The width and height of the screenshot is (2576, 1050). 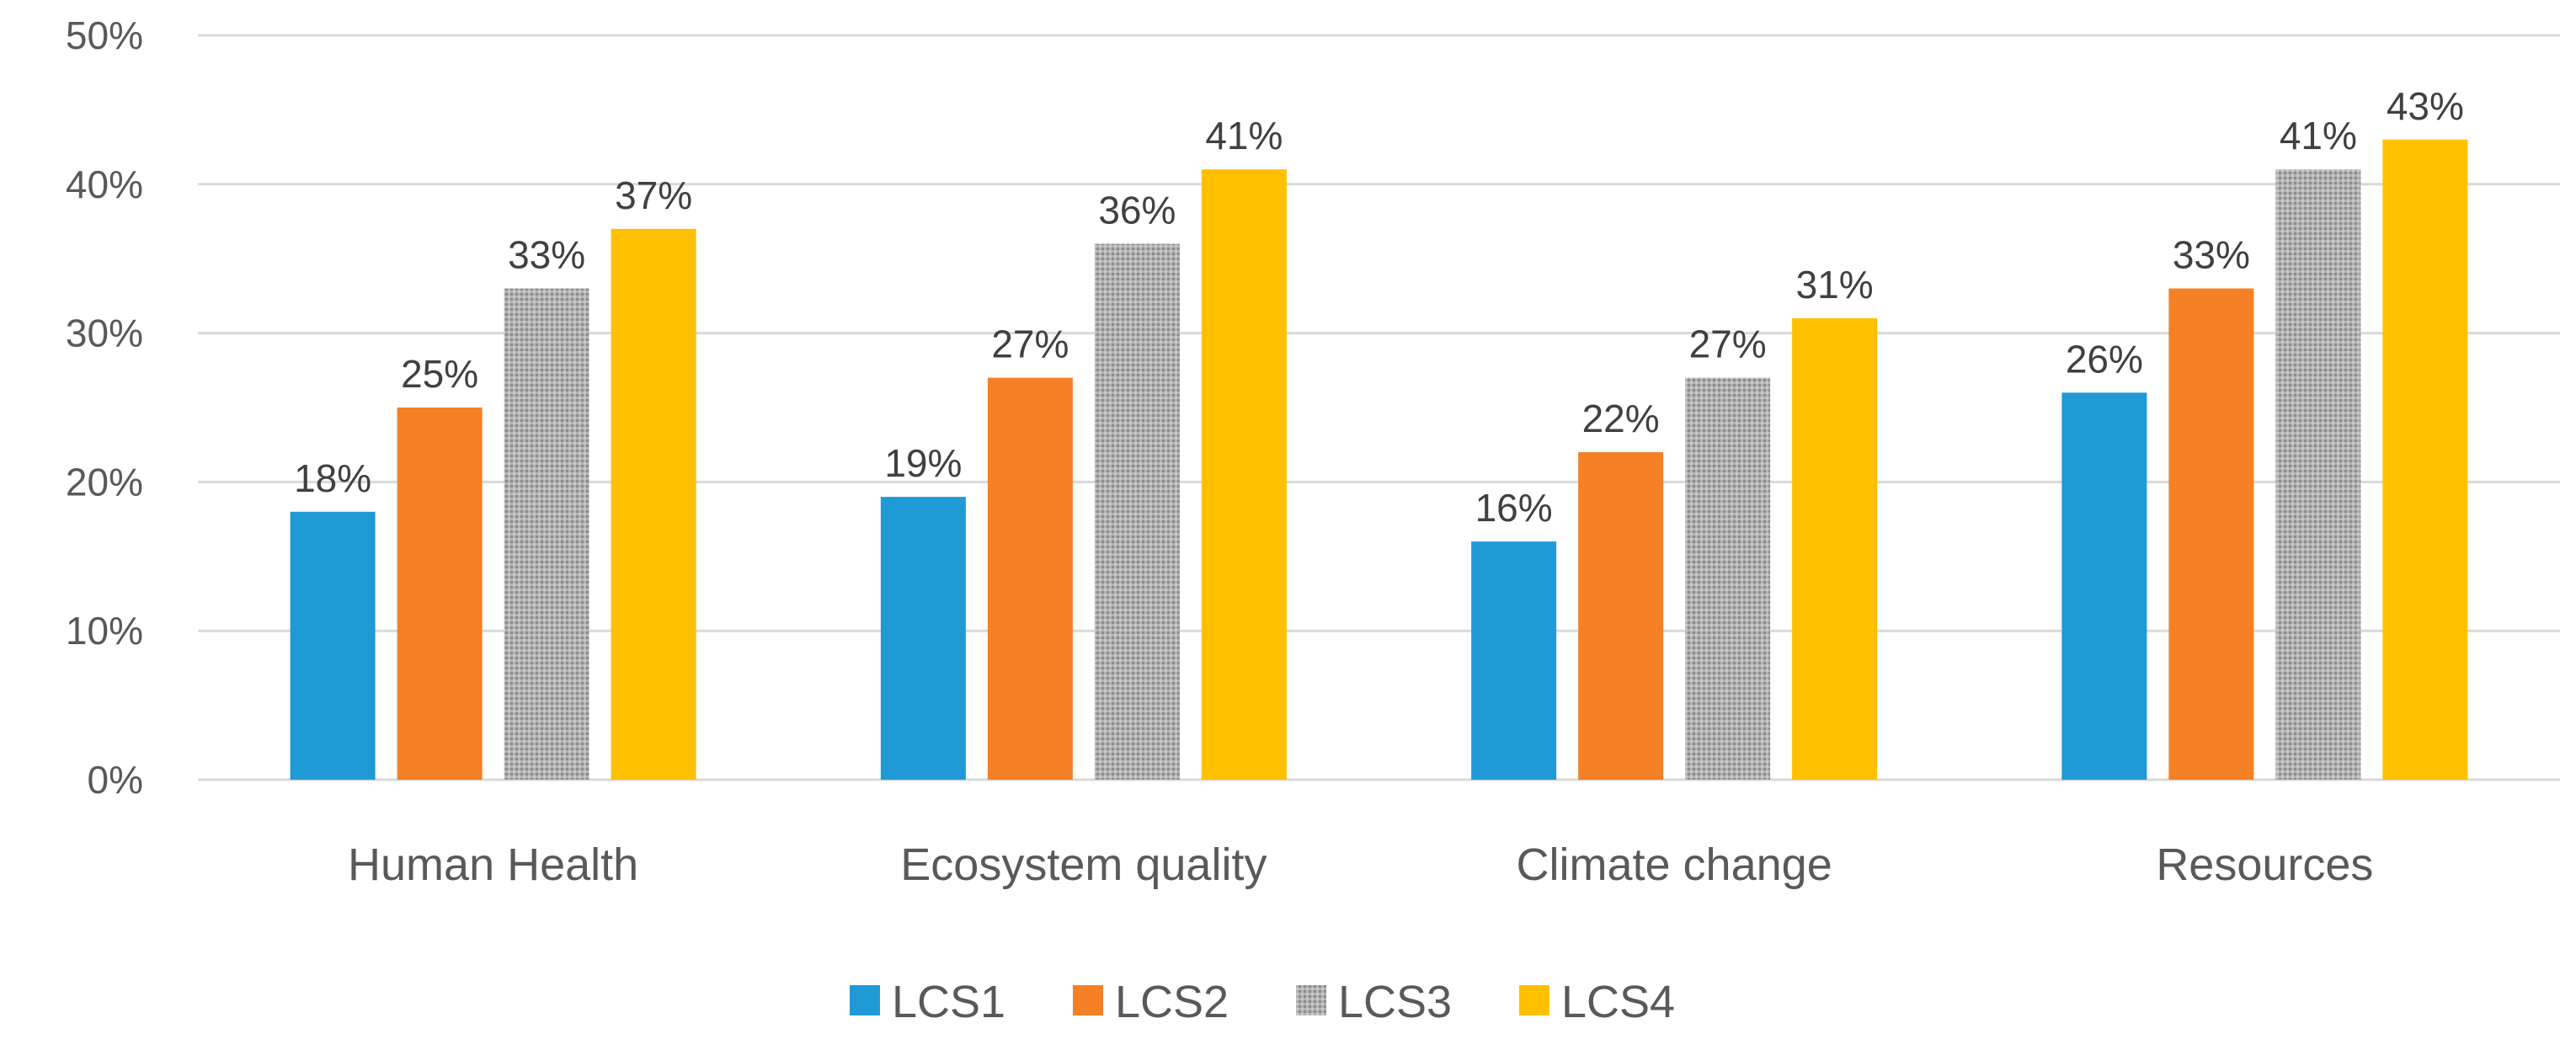 What do you see at coordinates (104, 333) in the screenshot?
I see `y-tick-label: 30%` at bounding box center [104, 333].